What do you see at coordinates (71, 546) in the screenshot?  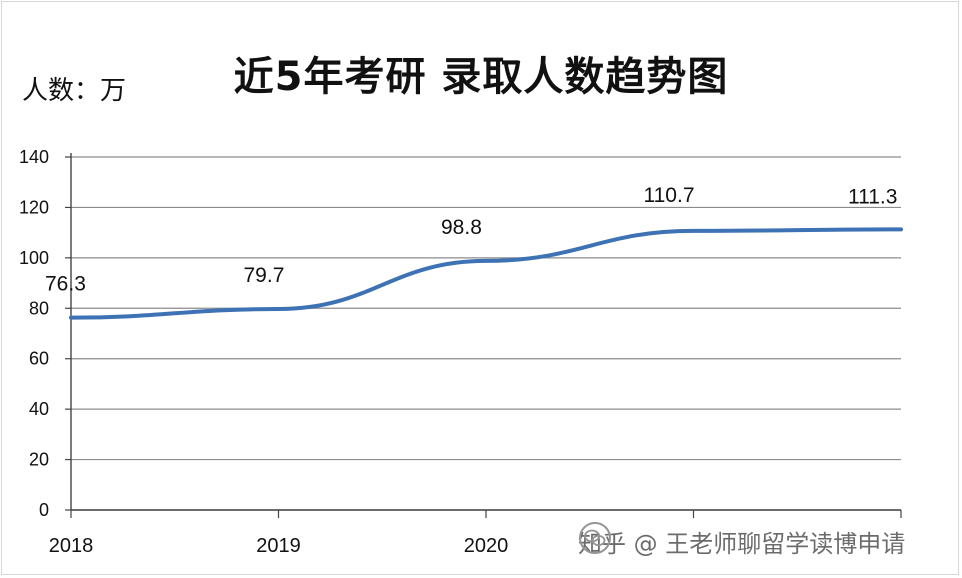 I see `x-tick-label: 2018` at bounding box center [71, 546].